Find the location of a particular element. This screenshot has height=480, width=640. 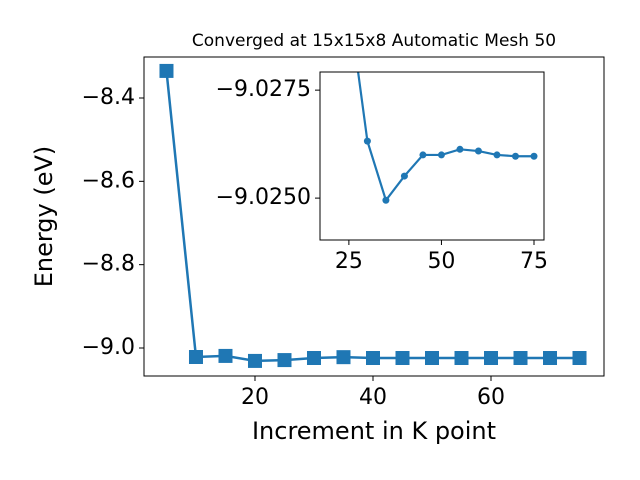

y-tick-label: −9.0250 is located at coordinates (263, 197).